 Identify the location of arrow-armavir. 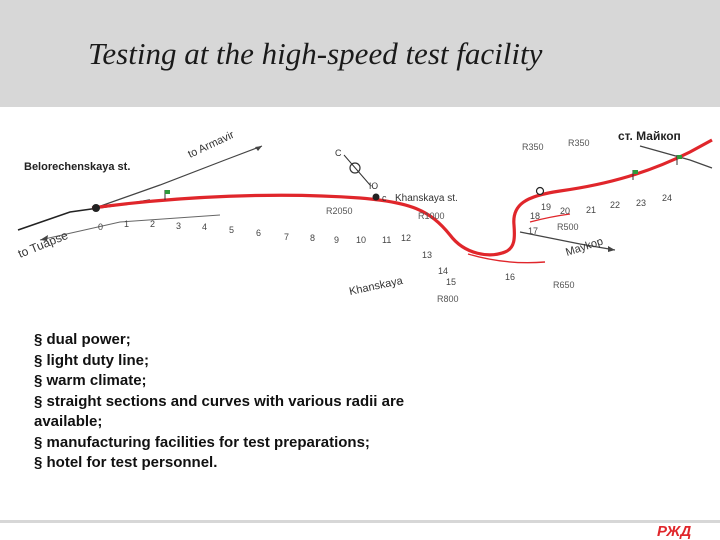
(258, 148).